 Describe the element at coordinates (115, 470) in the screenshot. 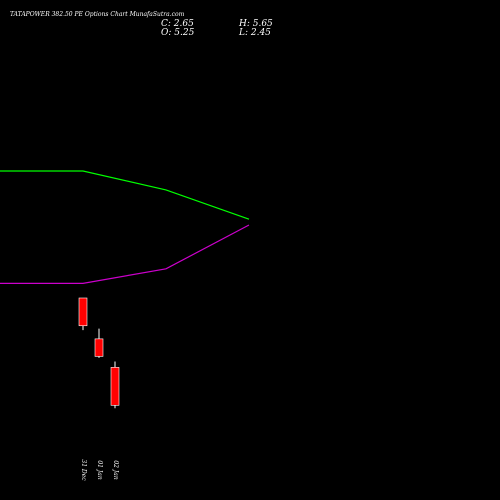

I see `x-tick-label-3: 02 Jan` at that location.